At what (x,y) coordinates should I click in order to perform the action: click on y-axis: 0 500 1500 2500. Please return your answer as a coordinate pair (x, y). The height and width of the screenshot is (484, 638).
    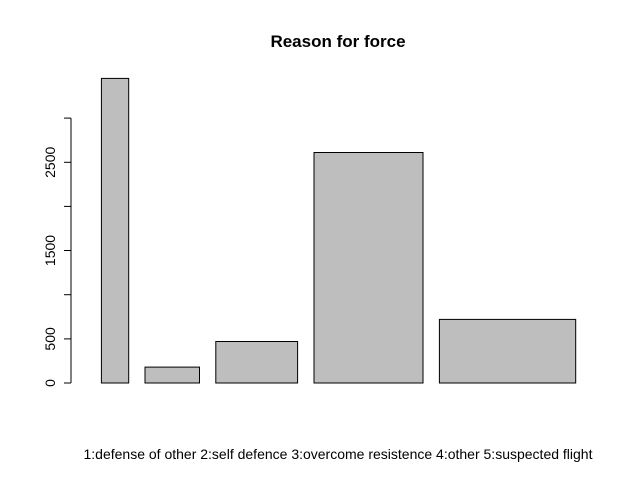
    Looking at the image, I should click on (57, 252).